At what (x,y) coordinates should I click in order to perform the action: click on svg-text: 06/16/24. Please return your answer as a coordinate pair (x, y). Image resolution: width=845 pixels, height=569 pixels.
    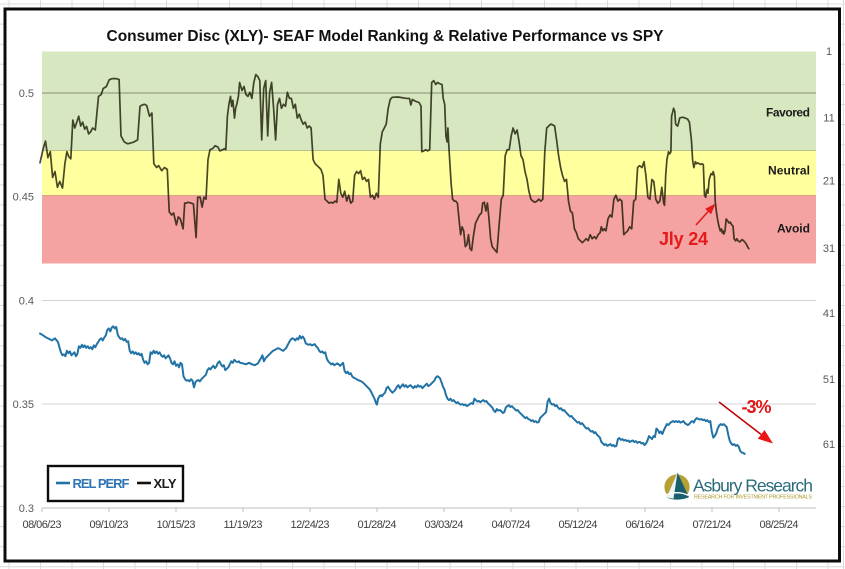
    Looking at the image, I should click on (645, 525).